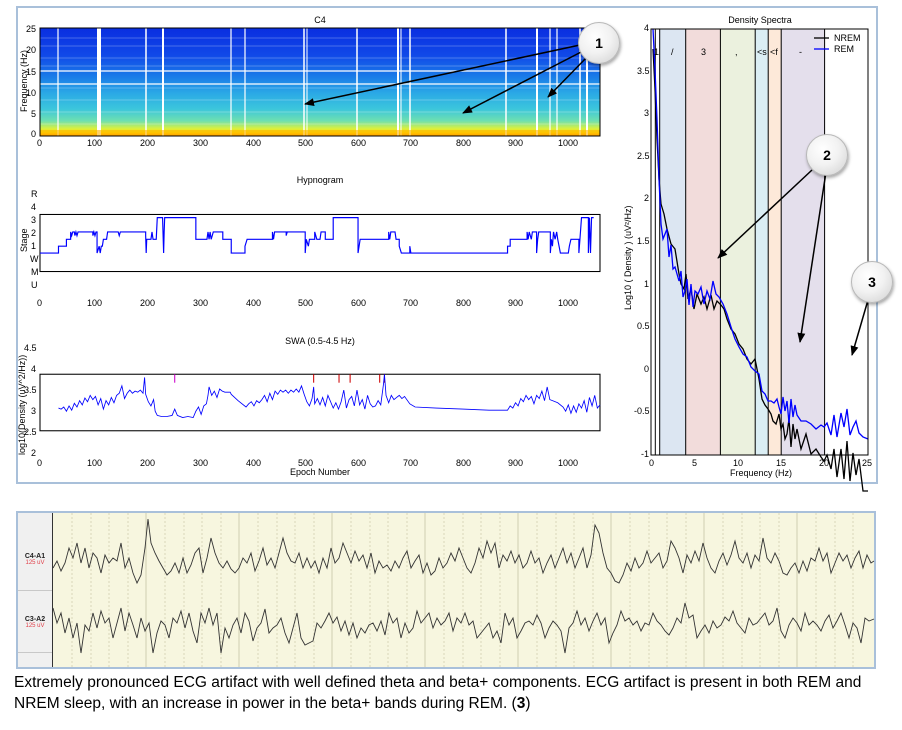 The height and width of the screenshot is (730, 902). What do you see at coordinates (320, 243) in the screenshot?
I see `hypnogram-plot` at bounding box center [320, 243].